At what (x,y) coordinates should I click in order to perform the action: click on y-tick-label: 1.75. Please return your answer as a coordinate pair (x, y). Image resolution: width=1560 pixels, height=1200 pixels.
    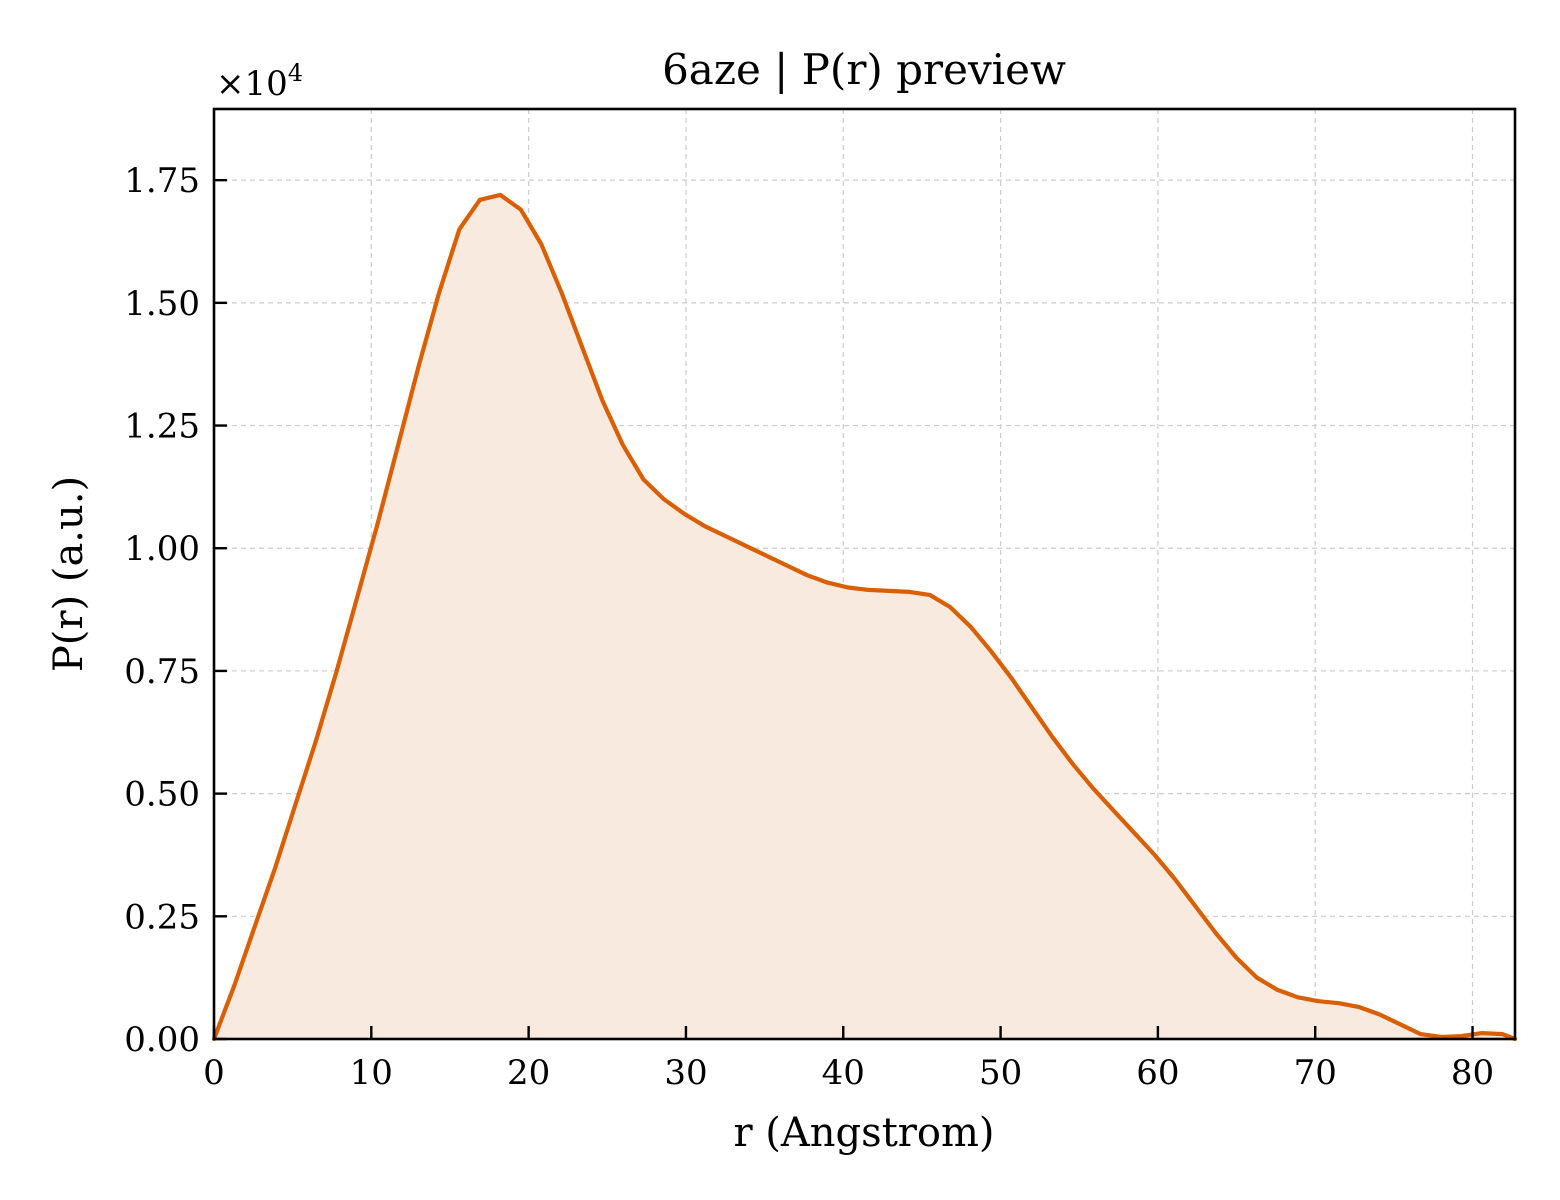
    Looking at the image, I should click on (162, 181).